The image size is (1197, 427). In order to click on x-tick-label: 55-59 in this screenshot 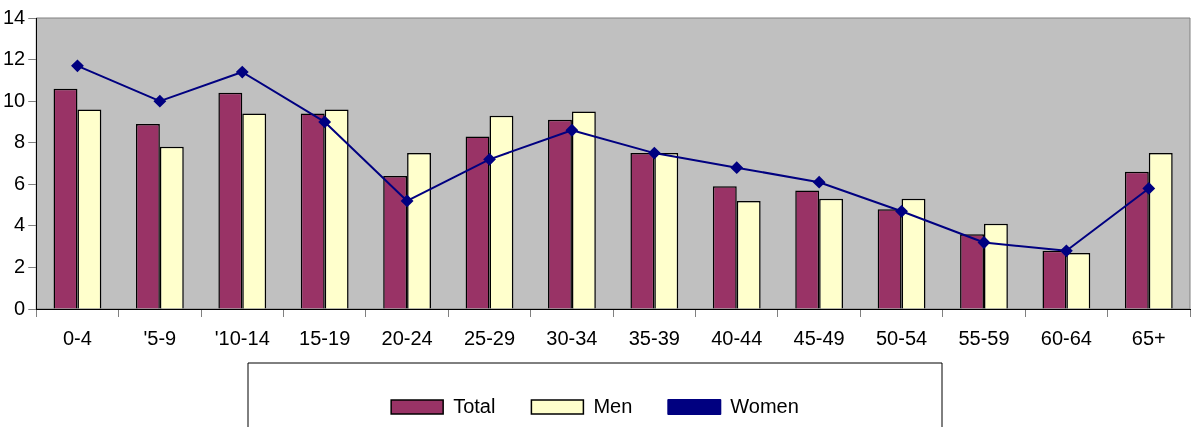, I will do `click(984, 337)`.